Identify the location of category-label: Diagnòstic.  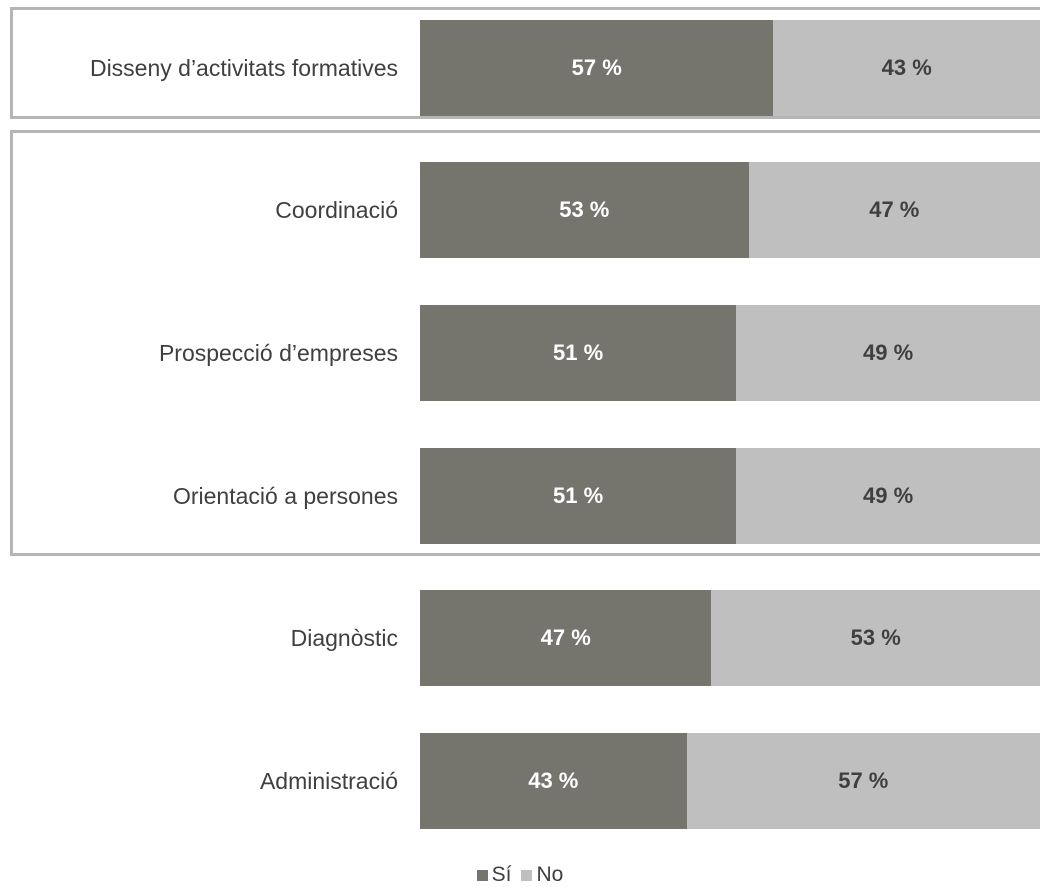
(344, 638).